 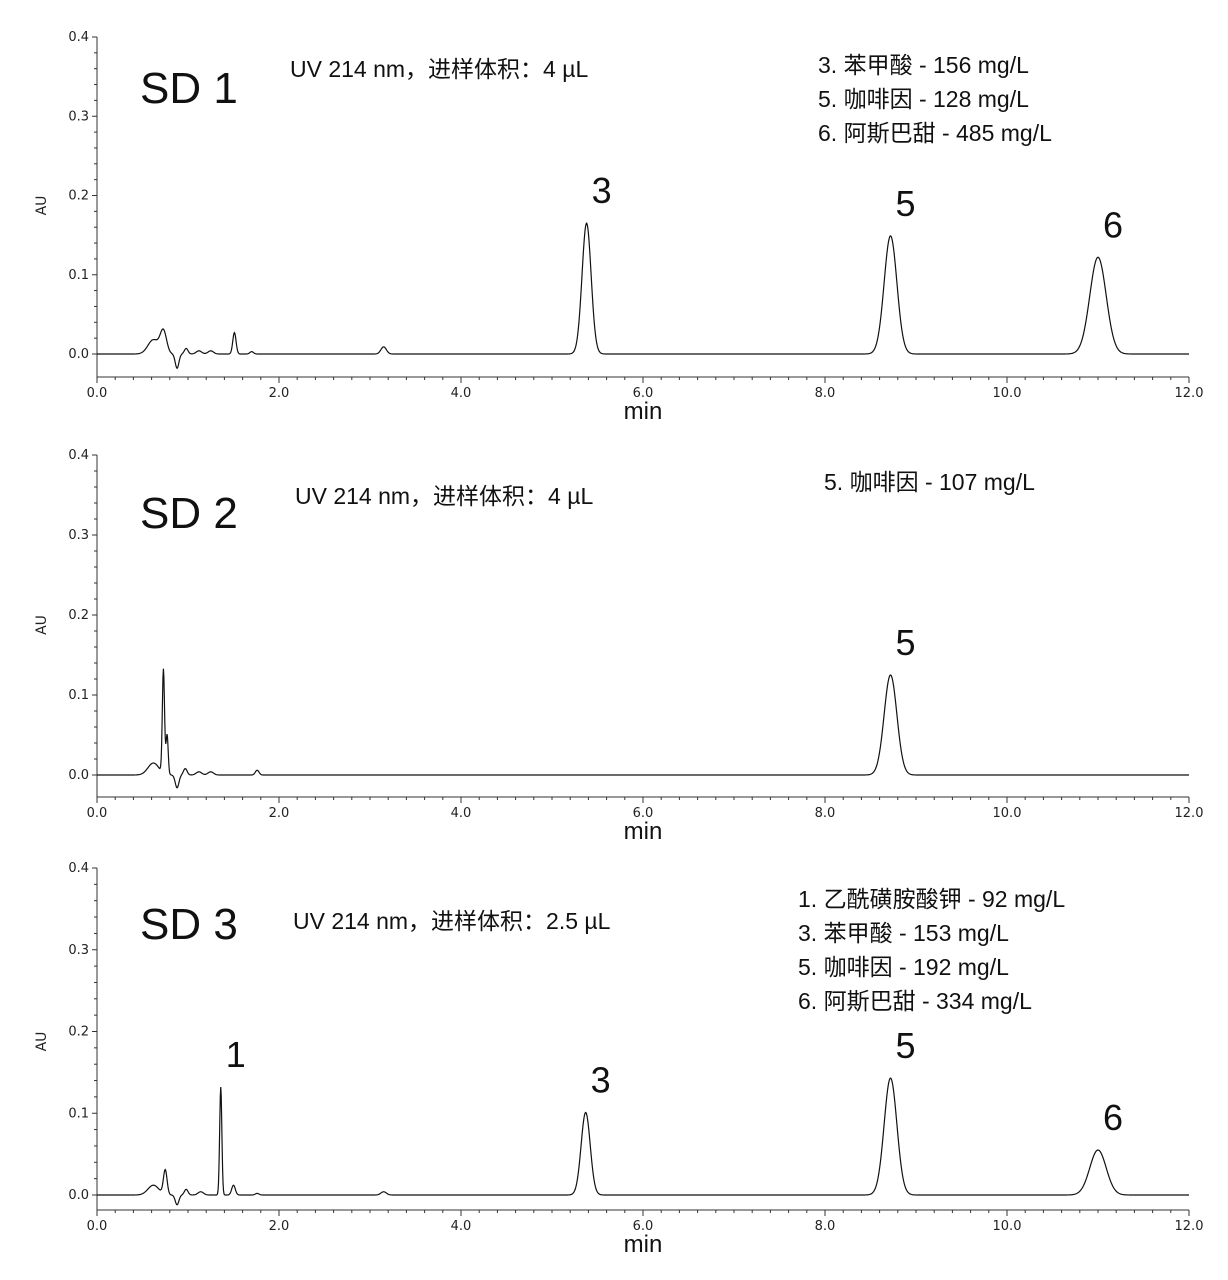 What do you see at coordinates (923, 99) in the screenshot?
I see `legend-entry: 5. 咖啡因 - 128 mg/L` at bounding box center [923, 99].